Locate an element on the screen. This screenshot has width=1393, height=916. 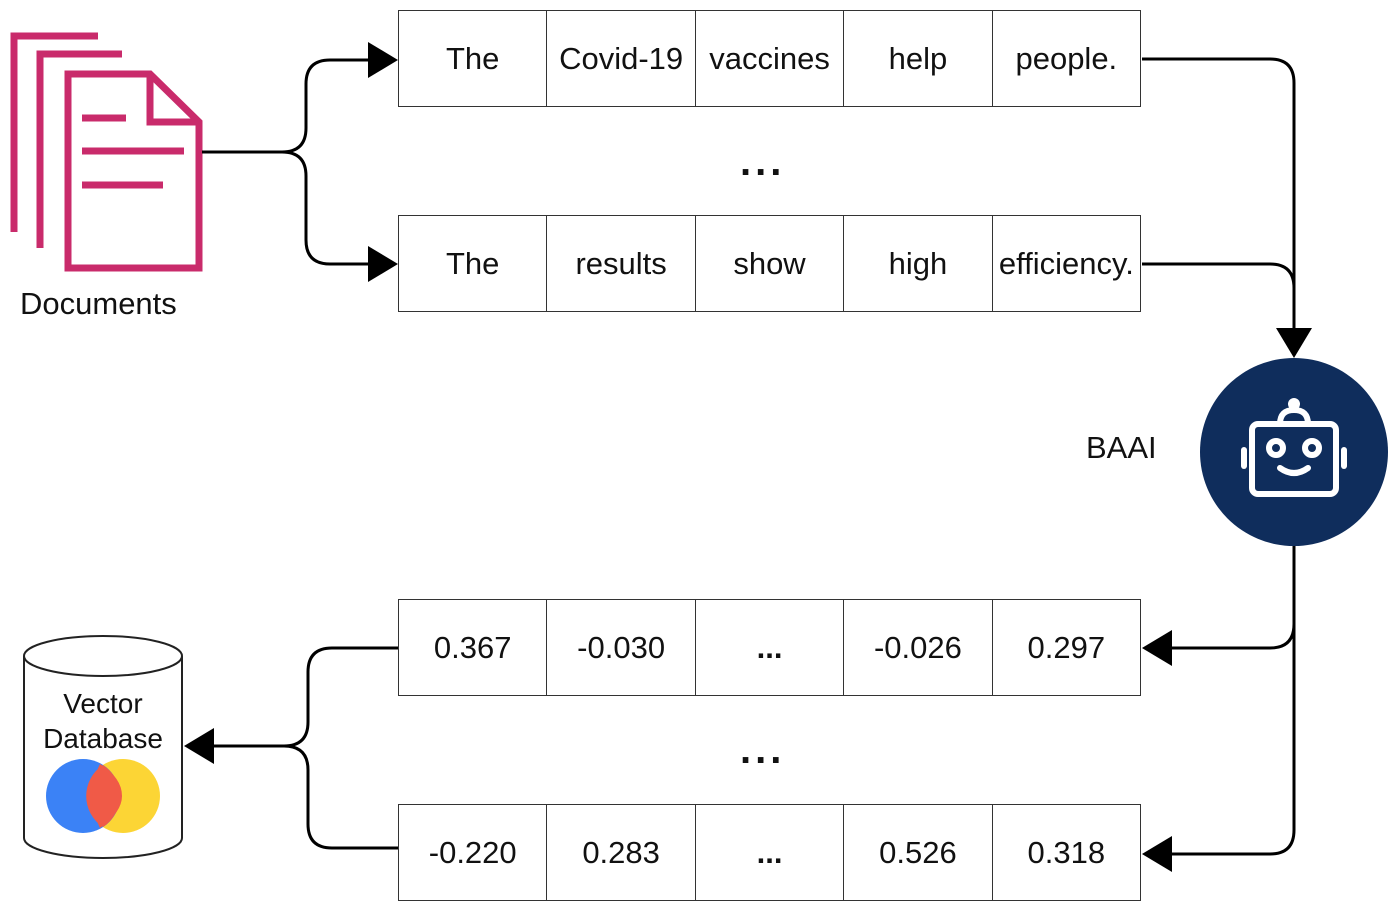
vector-cell: -0.026 is located at coordinates (918, 647).